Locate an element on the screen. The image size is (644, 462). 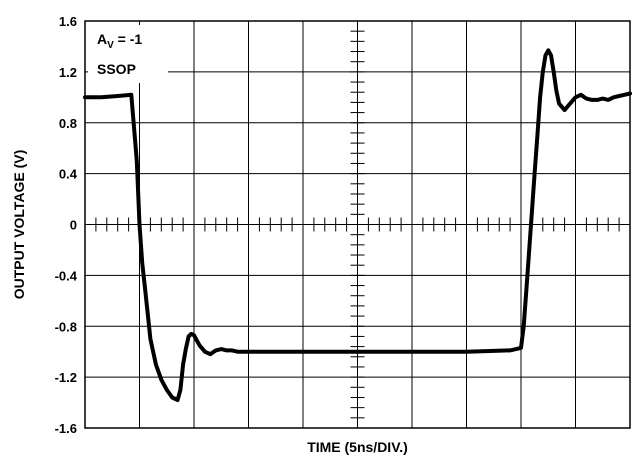
annotation-background is located at coordinates (128, 54).